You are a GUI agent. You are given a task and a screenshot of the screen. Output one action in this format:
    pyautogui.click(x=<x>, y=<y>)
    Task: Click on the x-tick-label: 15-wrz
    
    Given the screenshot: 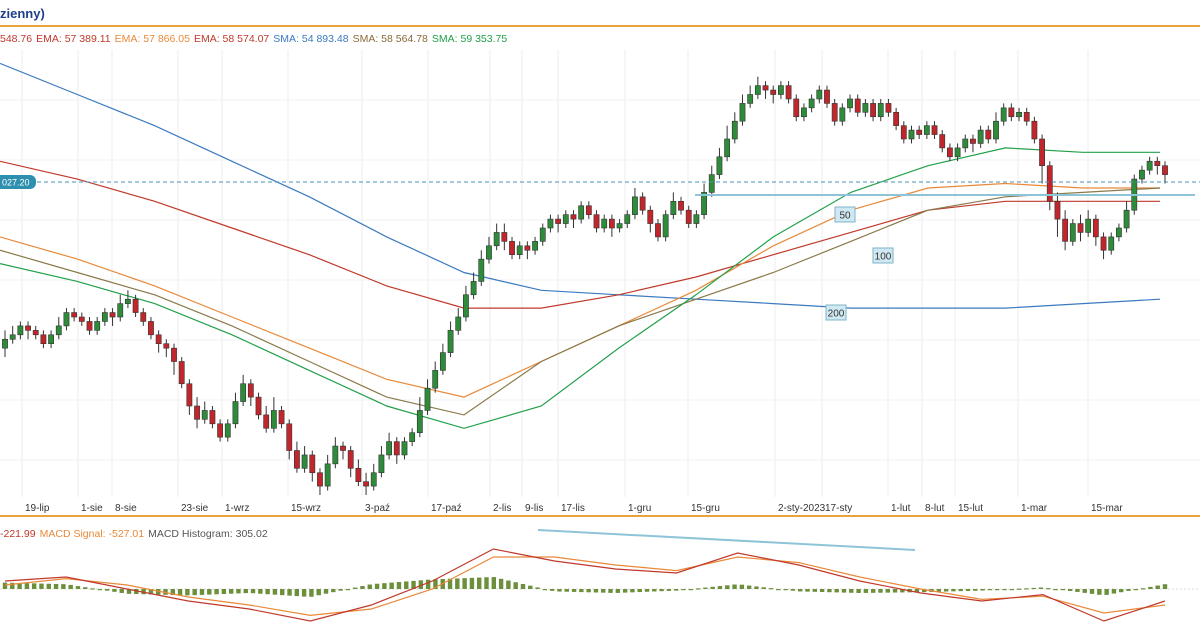 What is the action you would take?
    pyautogui.click(x=306, y=508)
    